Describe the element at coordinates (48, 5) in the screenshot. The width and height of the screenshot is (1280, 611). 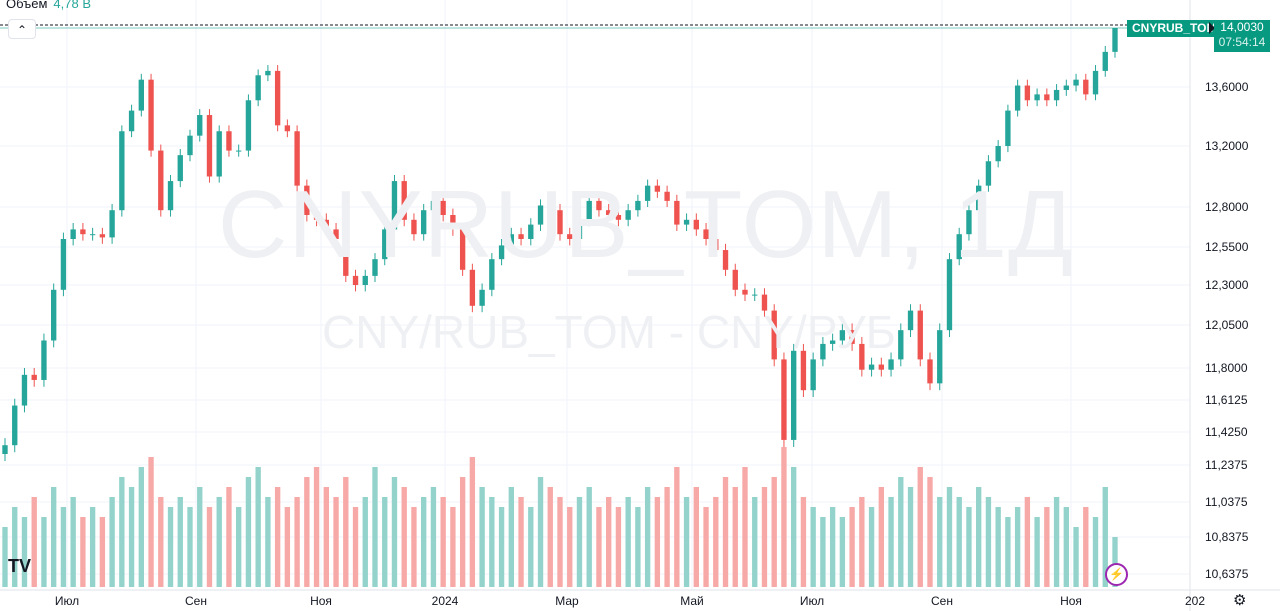
I see `volume-legend: Объем 4,78 B` at that location.